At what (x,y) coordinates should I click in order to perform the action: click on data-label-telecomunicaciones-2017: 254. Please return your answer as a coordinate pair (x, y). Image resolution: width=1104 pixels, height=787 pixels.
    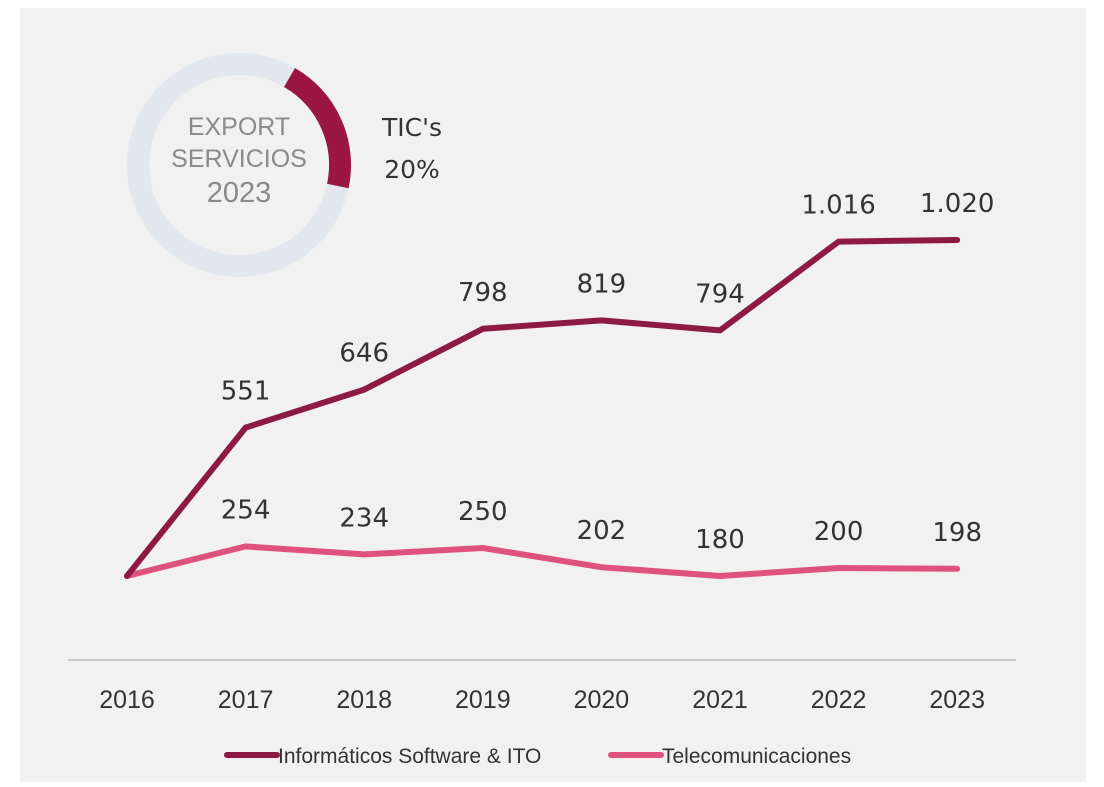
    Looking at the image, I should click on (246, 510).